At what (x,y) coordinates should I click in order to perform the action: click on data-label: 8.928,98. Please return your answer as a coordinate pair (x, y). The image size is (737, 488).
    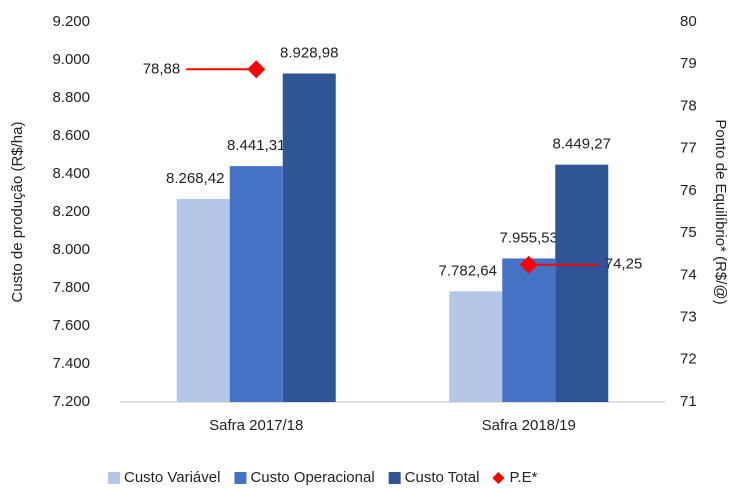
    Looking at the image, I should click on (309, 52).